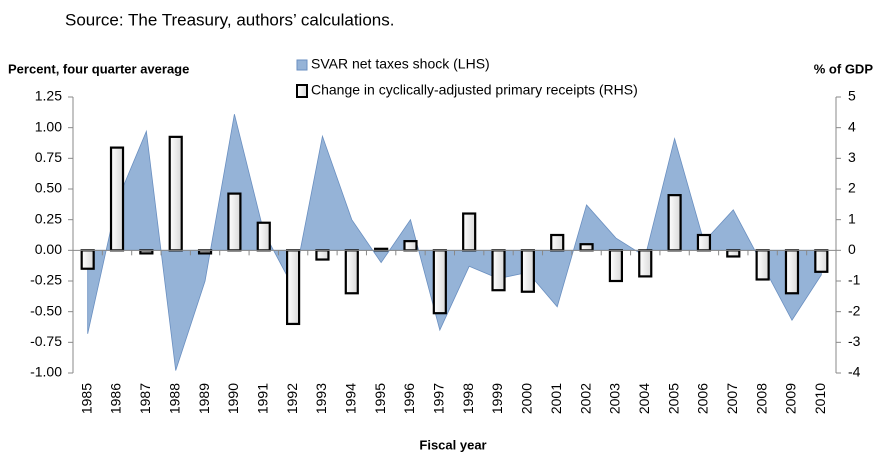 This screenshot has width=879, height=455. What do you see at coordinates (292, 398) in the screenshot?
I see `x-tick-label: 1992` at bounding box center [292, 398].